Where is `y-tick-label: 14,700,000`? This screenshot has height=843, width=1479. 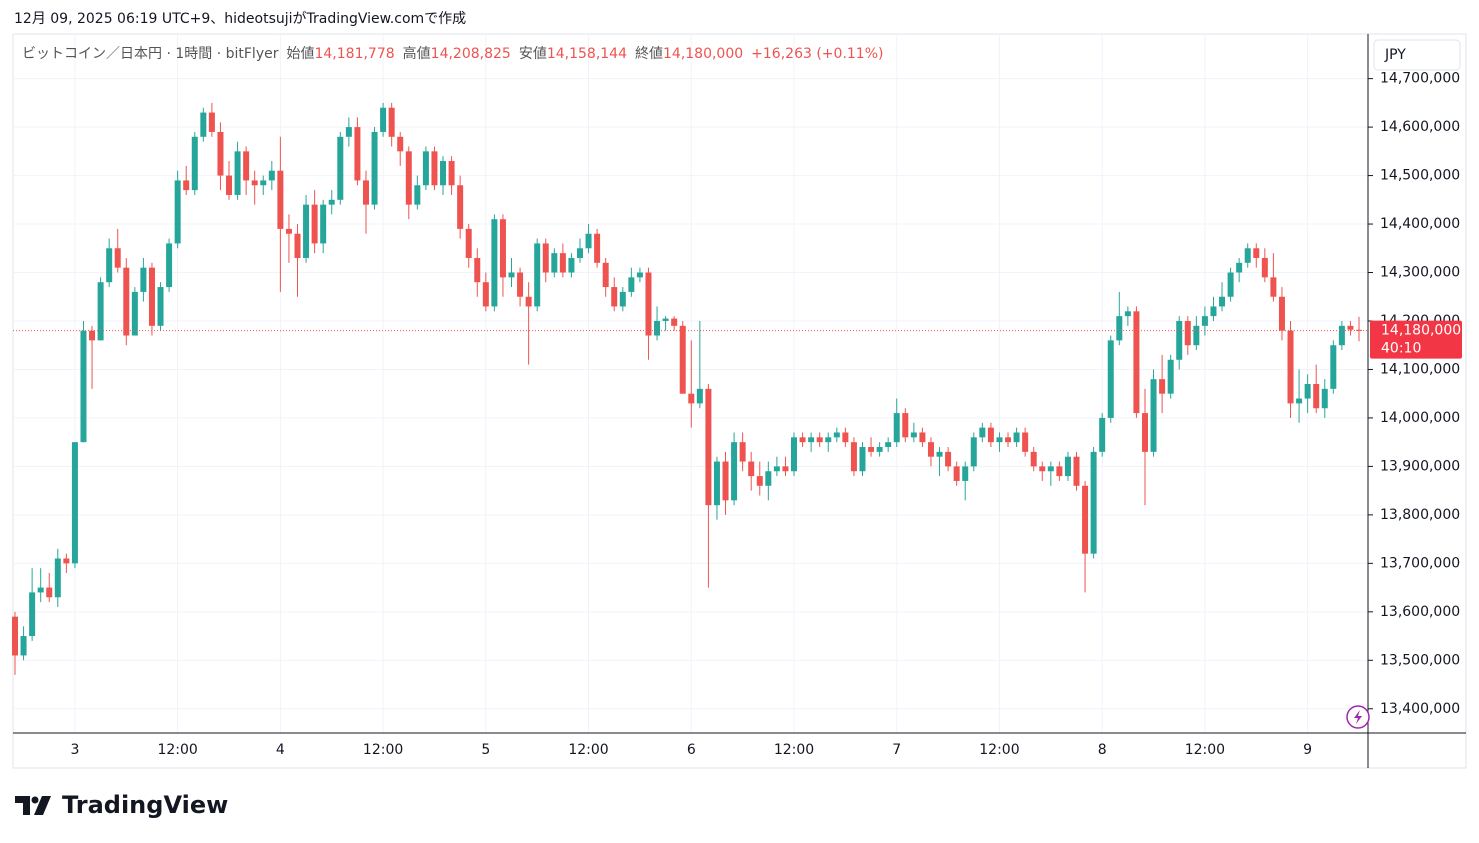 y-tick-label: 14,700,000 is located at coordinates (1420, 79).